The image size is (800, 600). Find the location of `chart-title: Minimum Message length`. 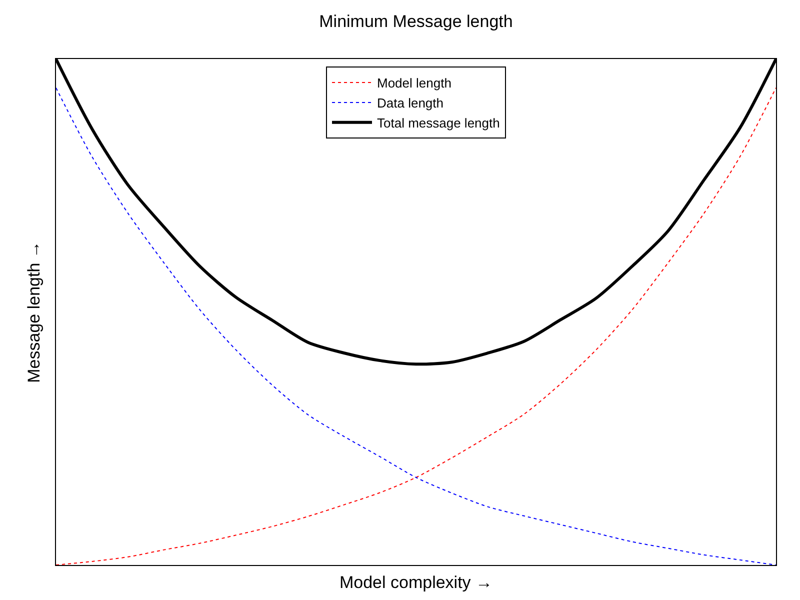

chart-title: Minimum Message length is located at coordinates (416, 21).